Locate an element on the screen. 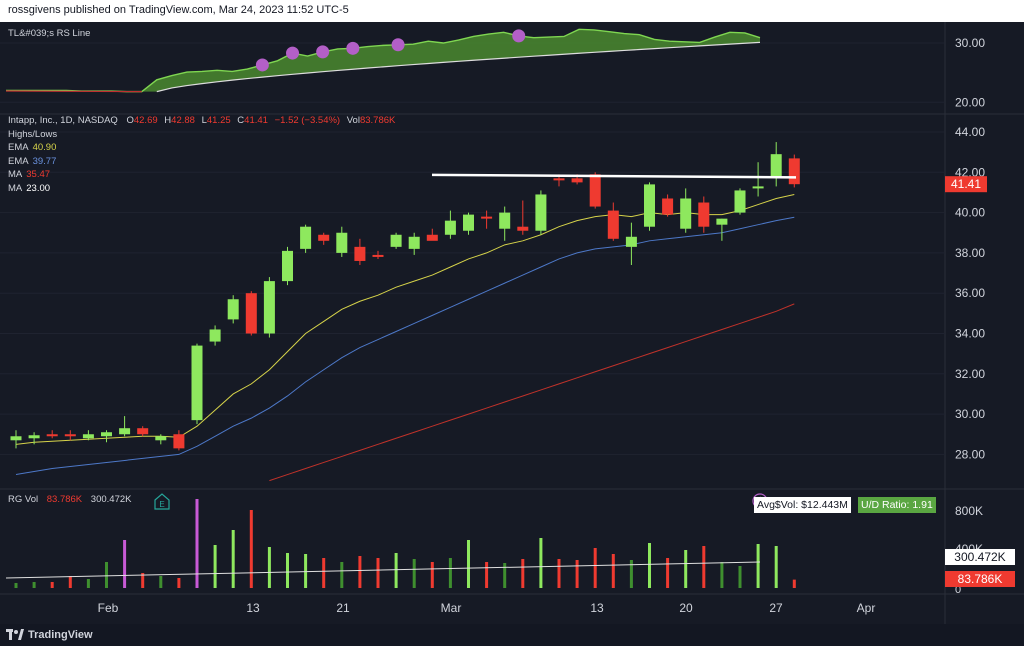 The width and height of the screenshot is (1024, 646). ema2-value: 39.77 is located at coordinates (44, 161).